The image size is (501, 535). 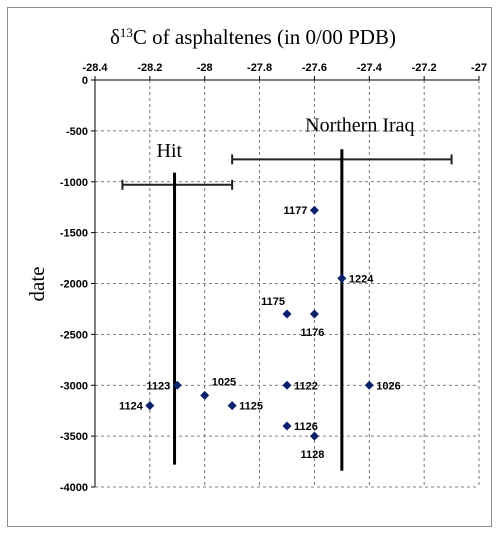 What do you see at coordinates (259, 68) in the screenshot?
I see `x-tick-label: -27.8` at bounding box center [259, 68].